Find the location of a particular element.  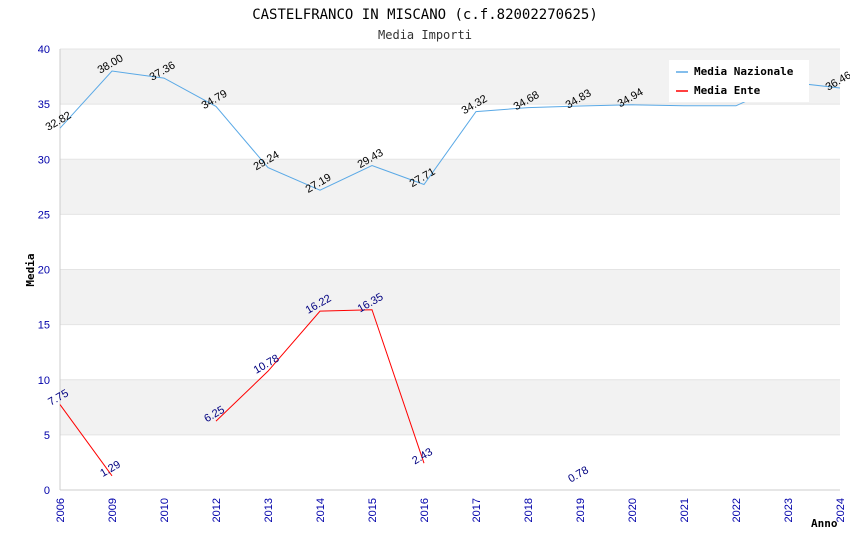

x-tick-label: 2010 is located at coordinates (165, 510).